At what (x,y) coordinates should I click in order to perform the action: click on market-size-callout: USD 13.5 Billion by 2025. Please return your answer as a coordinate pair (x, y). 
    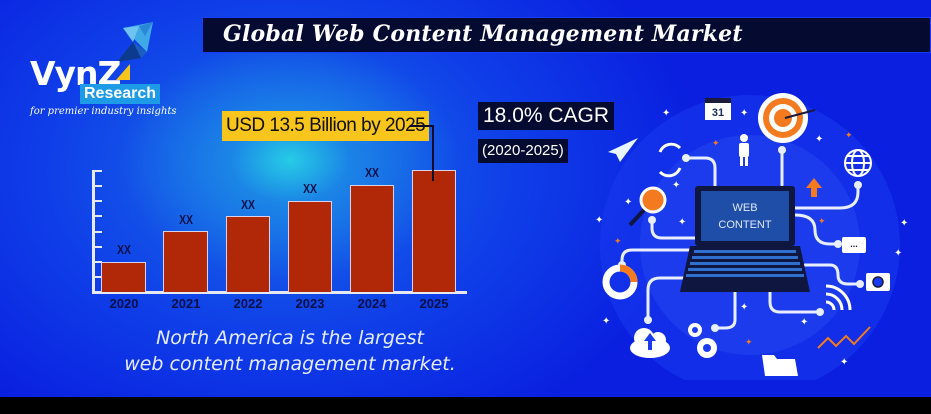
    Looking at the image, I should click on (326, 126).